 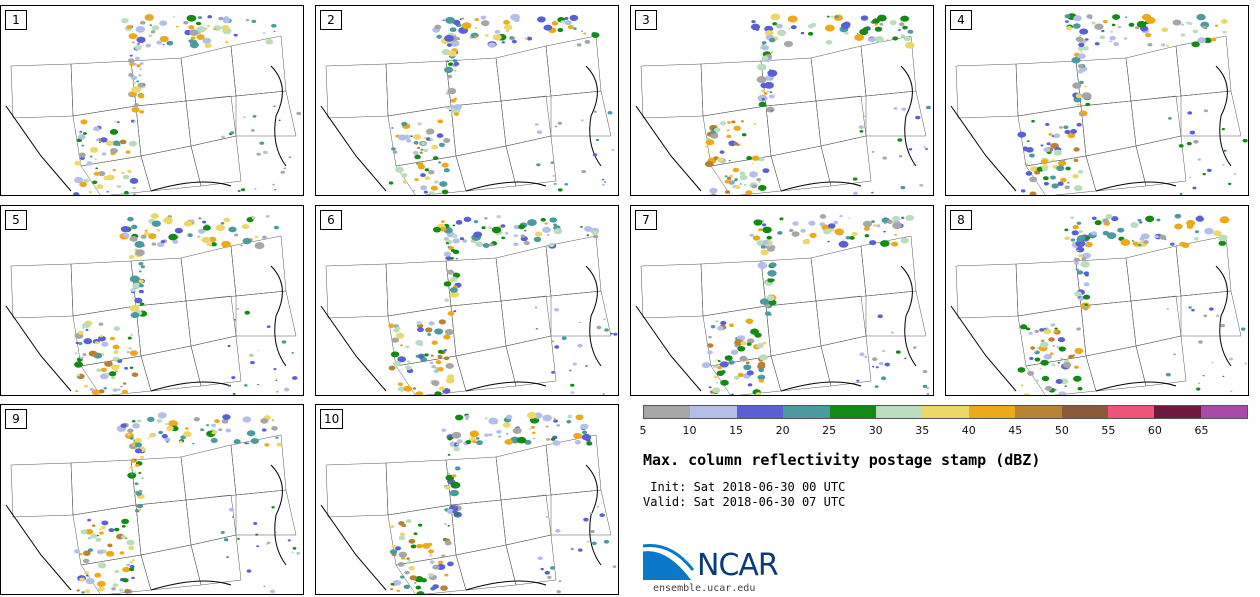 I want to click on postage-stamp-panel: 2, so click(x=467, y=100).